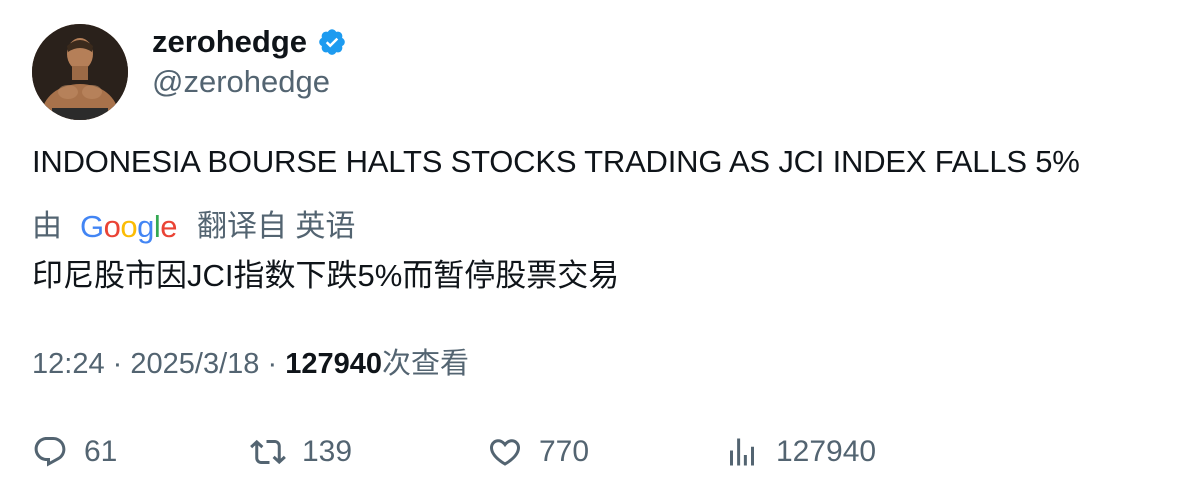  What do you see at coordinates (129, 226) in the screenshot?
I see `google-logo: Google` at bounding box center [129, 226].